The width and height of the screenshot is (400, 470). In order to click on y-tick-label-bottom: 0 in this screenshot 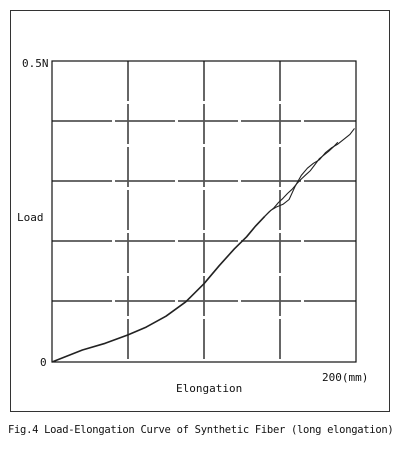, I will do `click(43, 362)`.